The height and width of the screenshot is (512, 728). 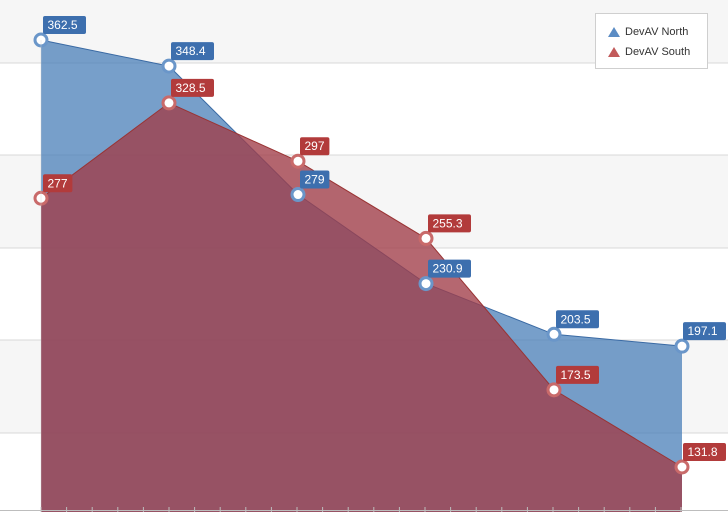 I want to click on data-label-text: 173.5, so click(x=576, y=375).